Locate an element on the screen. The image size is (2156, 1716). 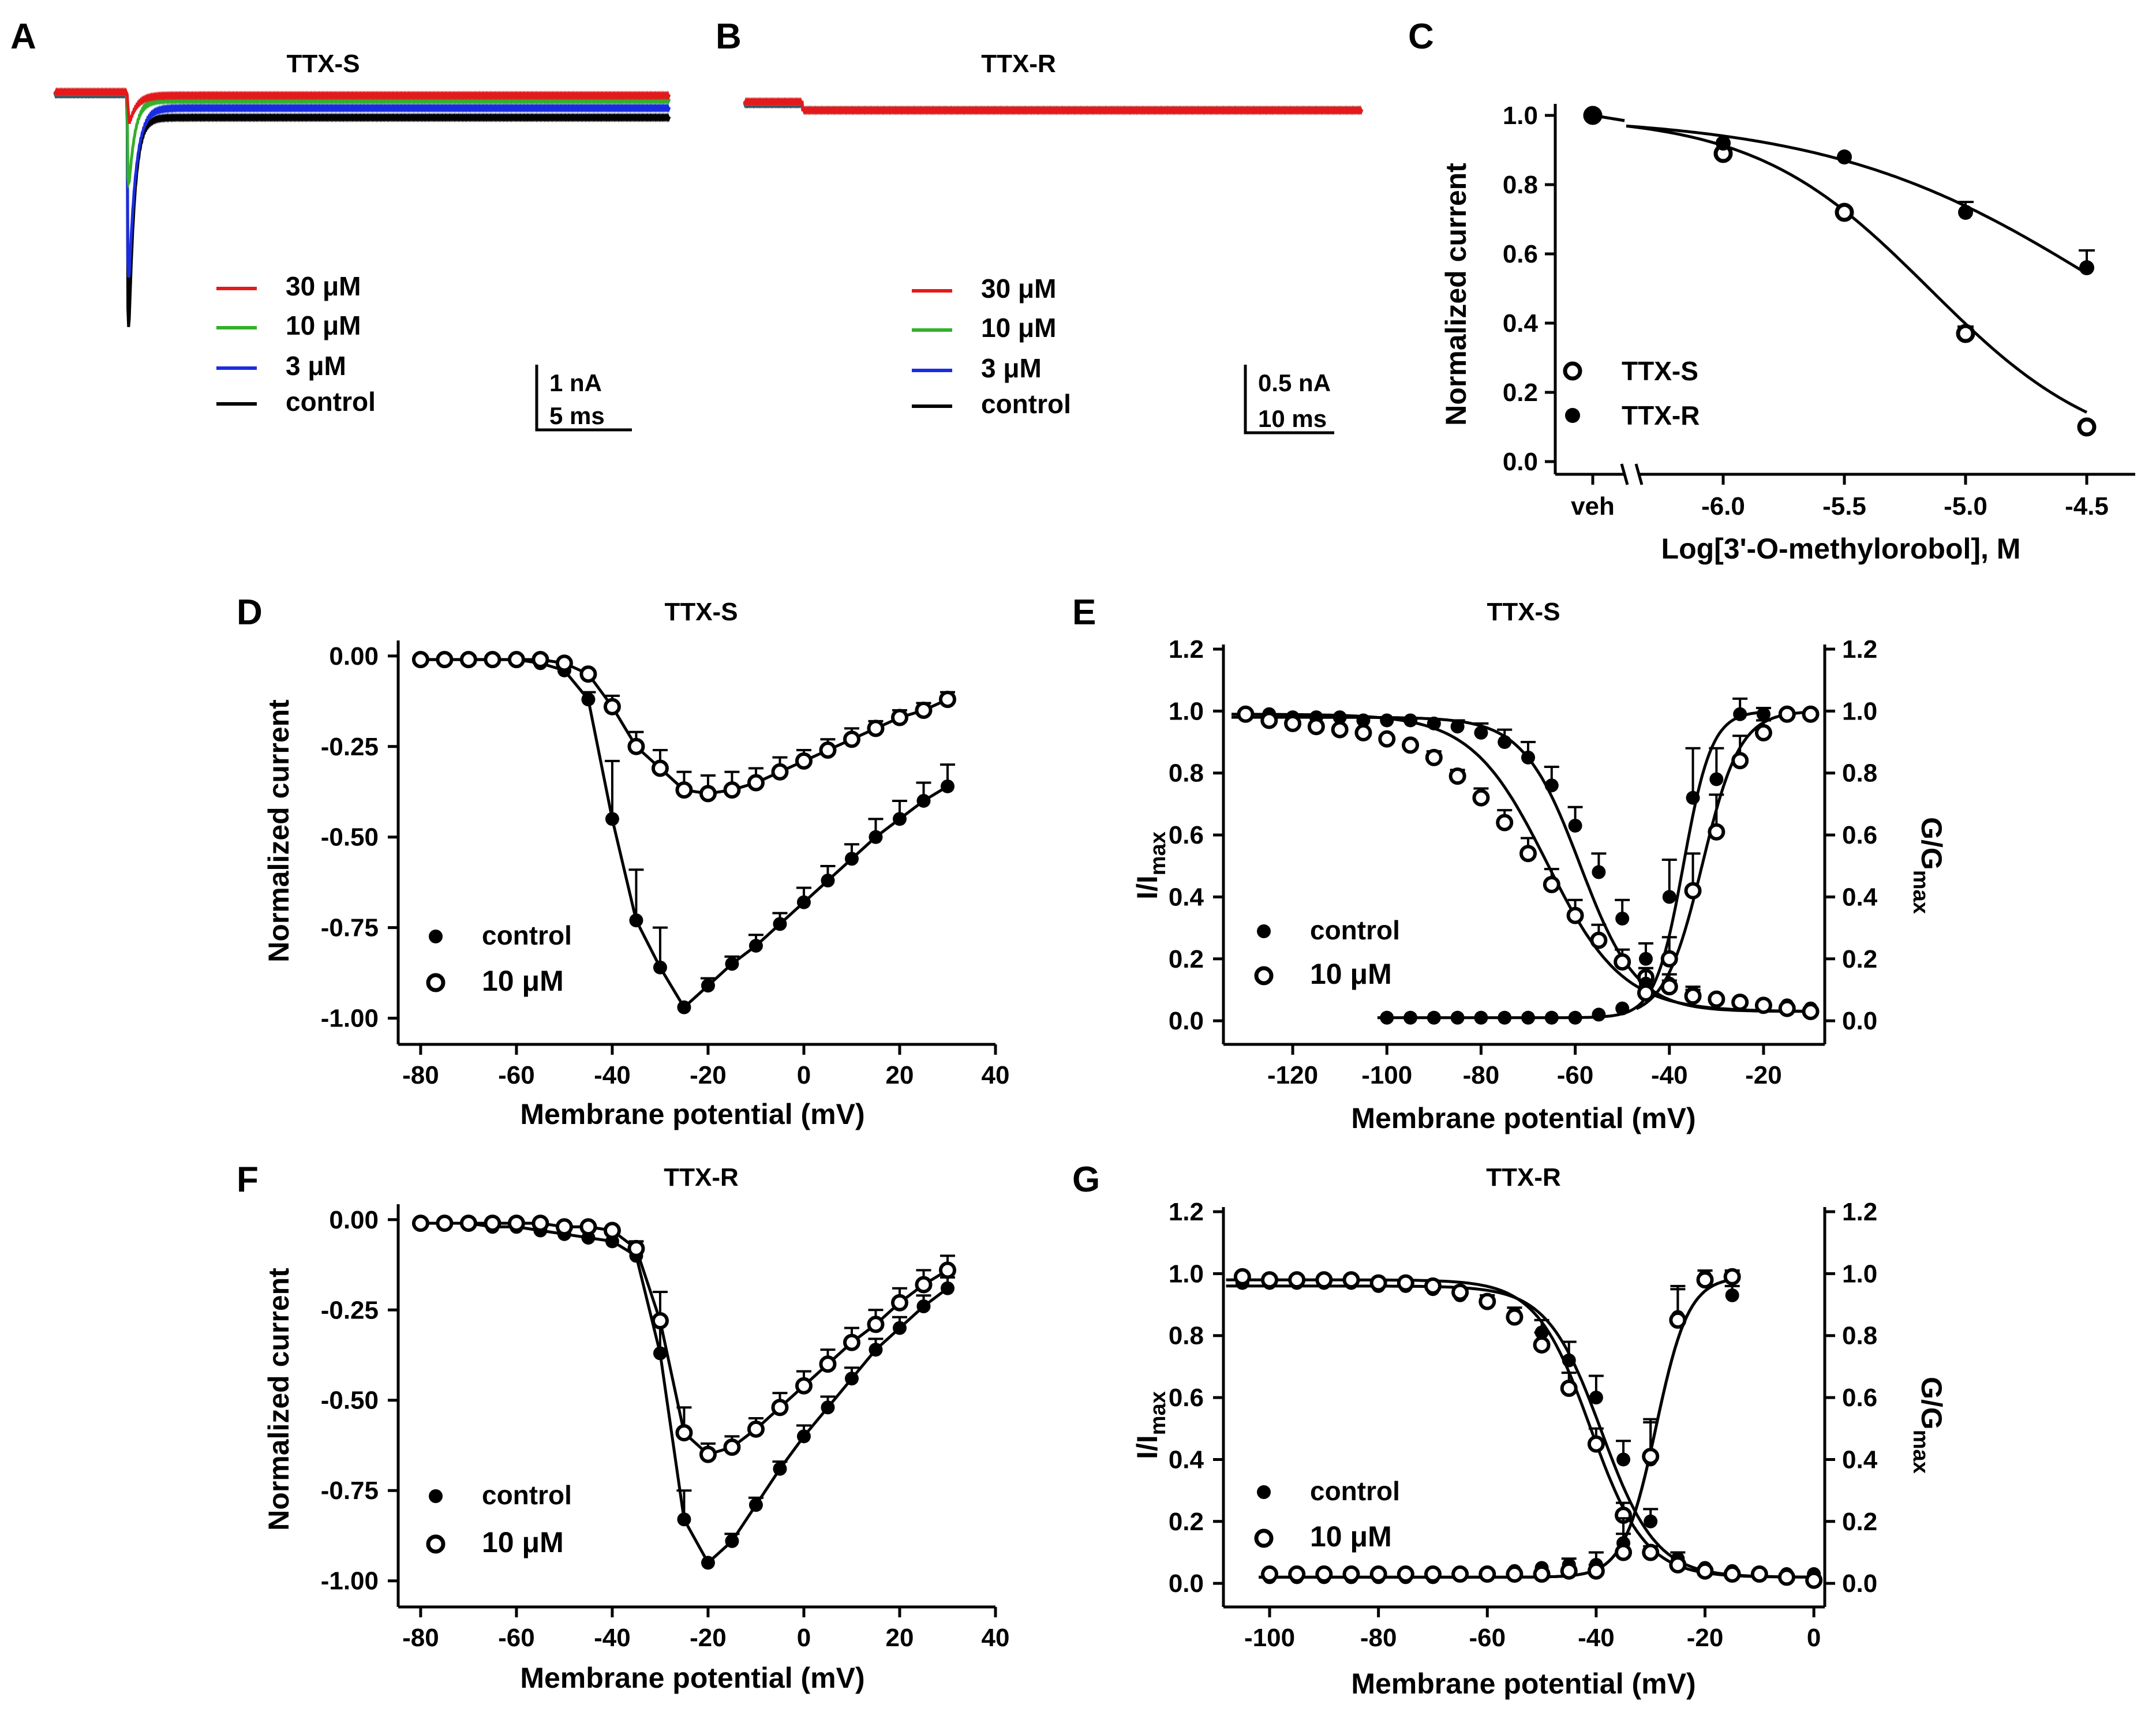
e-x-axis-label: Membrane potential (mV) is located at coordinates (1523, 1118).